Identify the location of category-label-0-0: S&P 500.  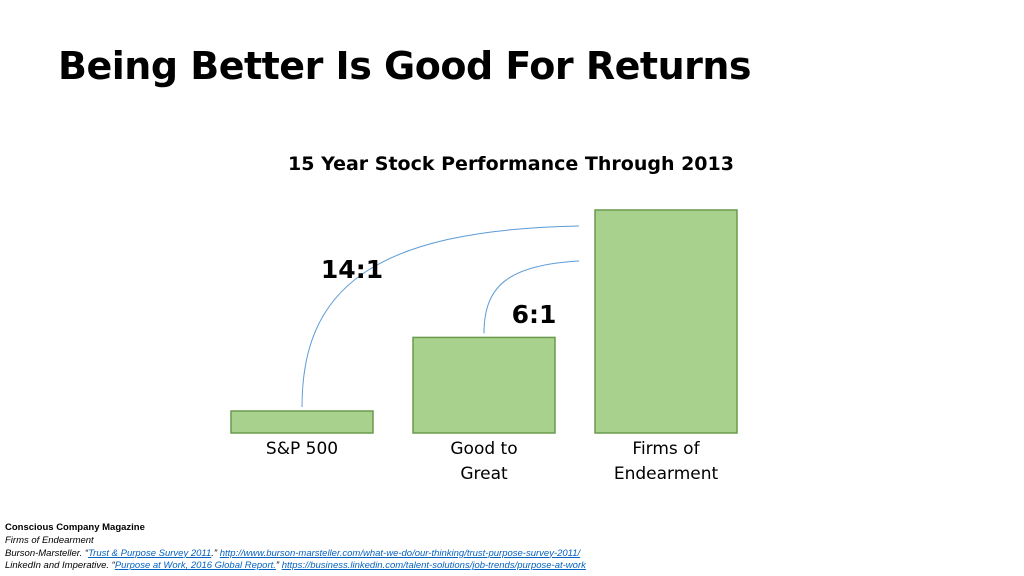
(302, 449).